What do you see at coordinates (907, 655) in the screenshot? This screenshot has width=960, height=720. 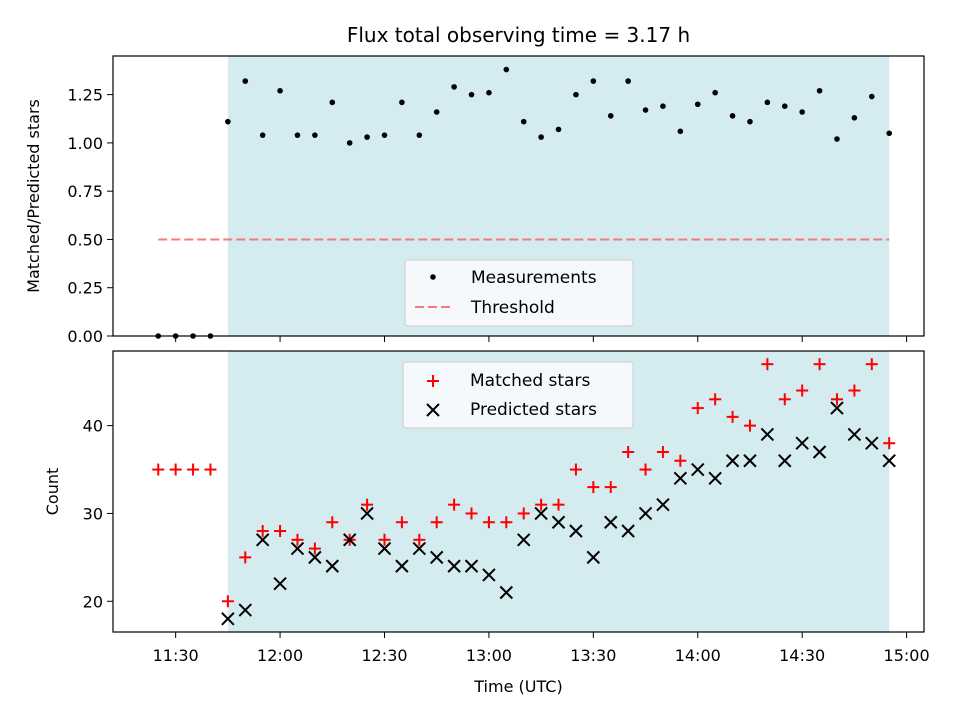 I see `x-tick-label: 15:00` at bounding box center [907, 655].